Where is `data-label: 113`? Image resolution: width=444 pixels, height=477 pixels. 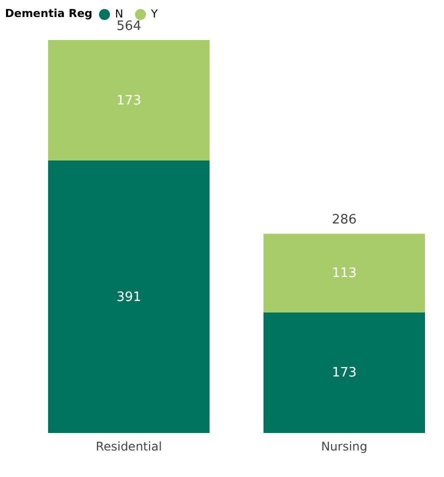 data-label: 113 is located at coordinates (344, 274).